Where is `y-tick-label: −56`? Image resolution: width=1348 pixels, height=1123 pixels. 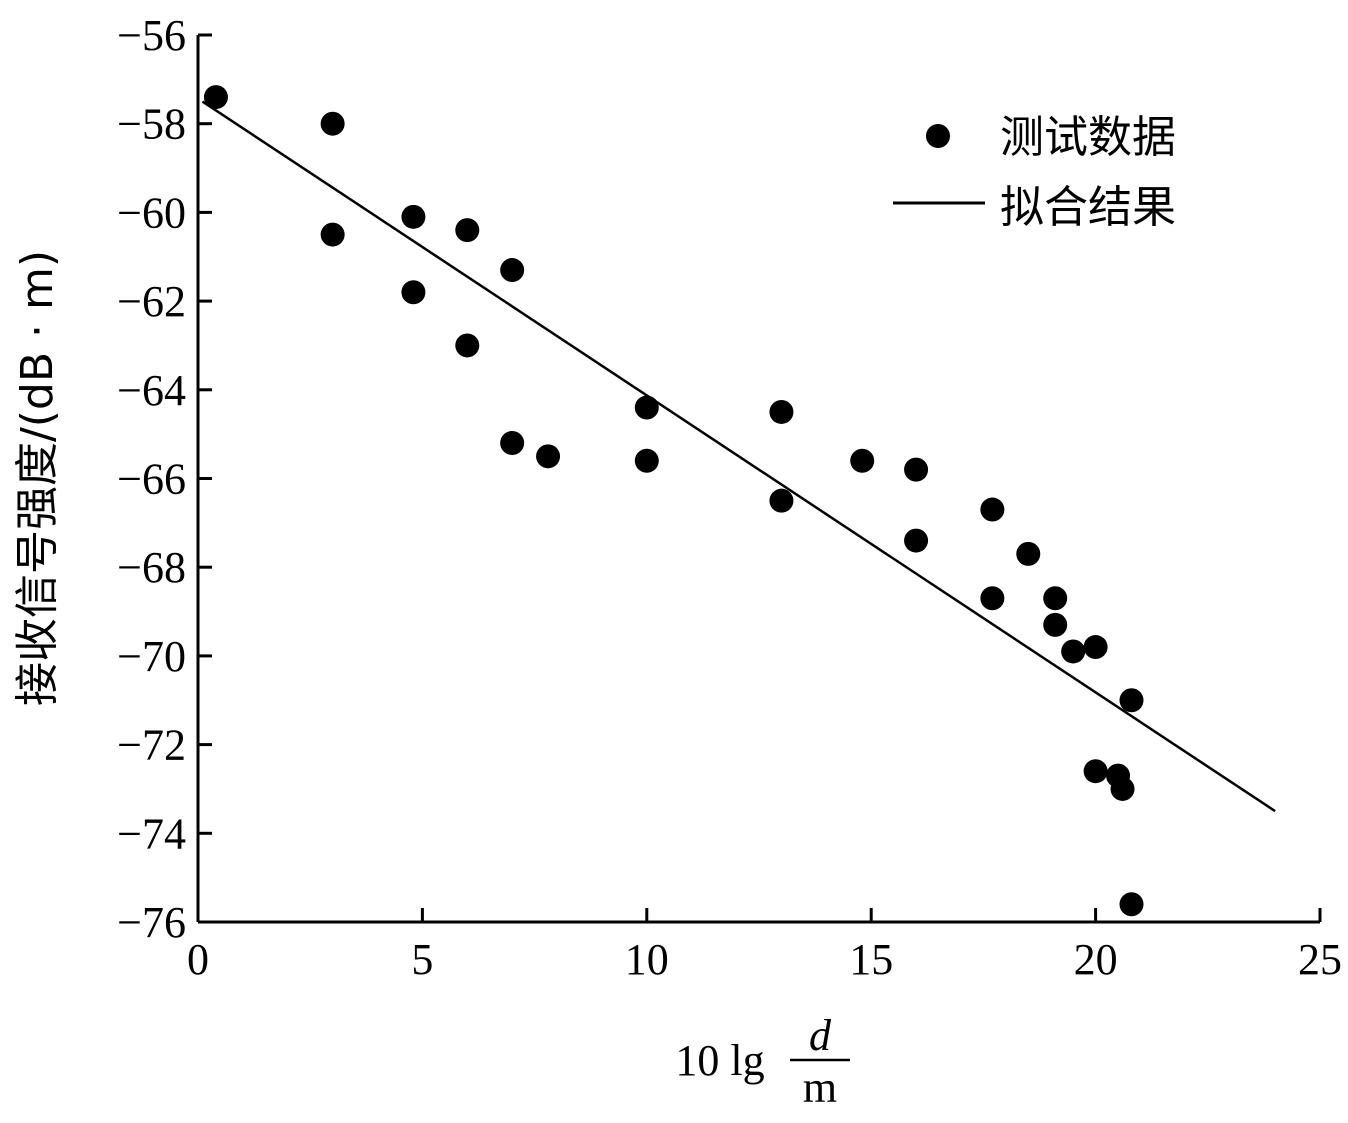
y-tick-label: −56 is located at coordinates (151, 35).